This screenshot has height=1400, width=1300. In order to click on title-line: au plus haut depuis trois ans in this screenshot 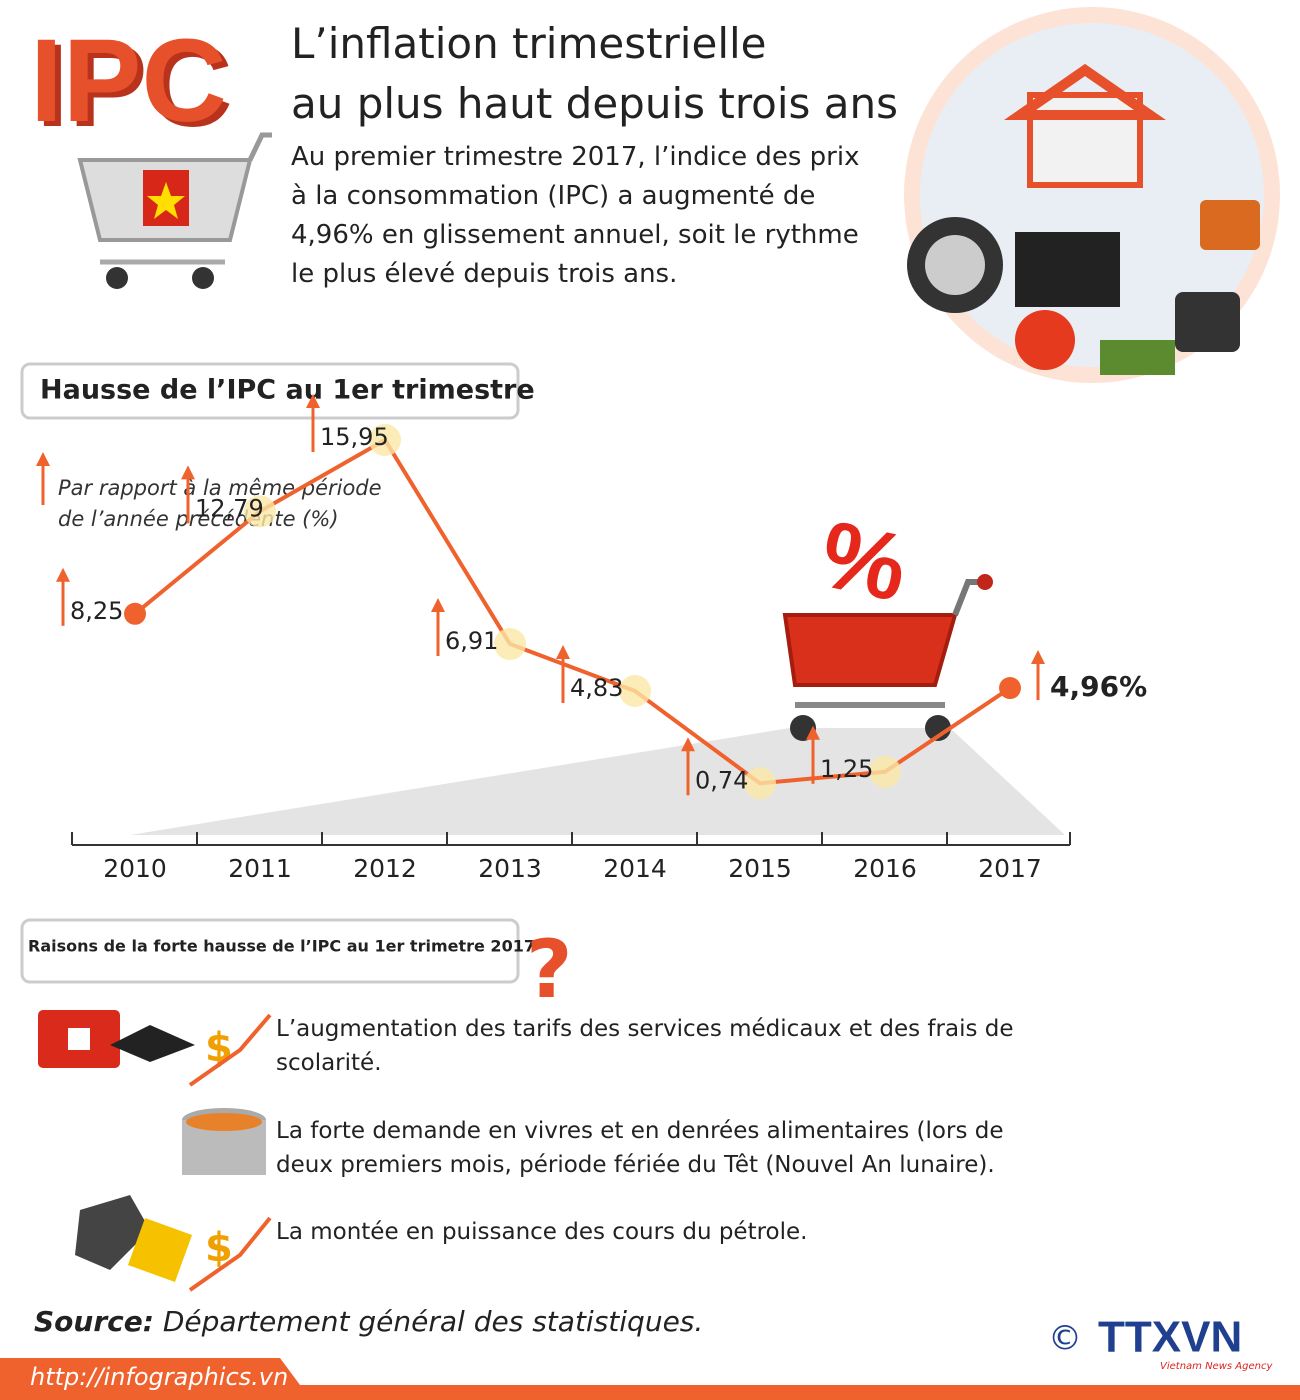, I will do `click(595, 103)`.